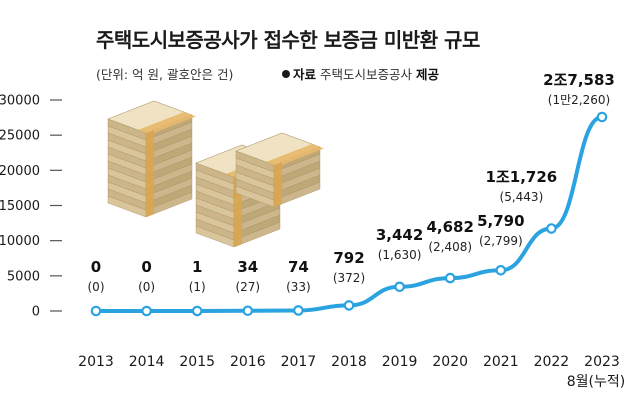 This screenshot has height=408, width=640. What do you see at coordinates (579, 80) in the screenshot?
I see `value-label: 2조7,583` at bounding box center [579, 80].